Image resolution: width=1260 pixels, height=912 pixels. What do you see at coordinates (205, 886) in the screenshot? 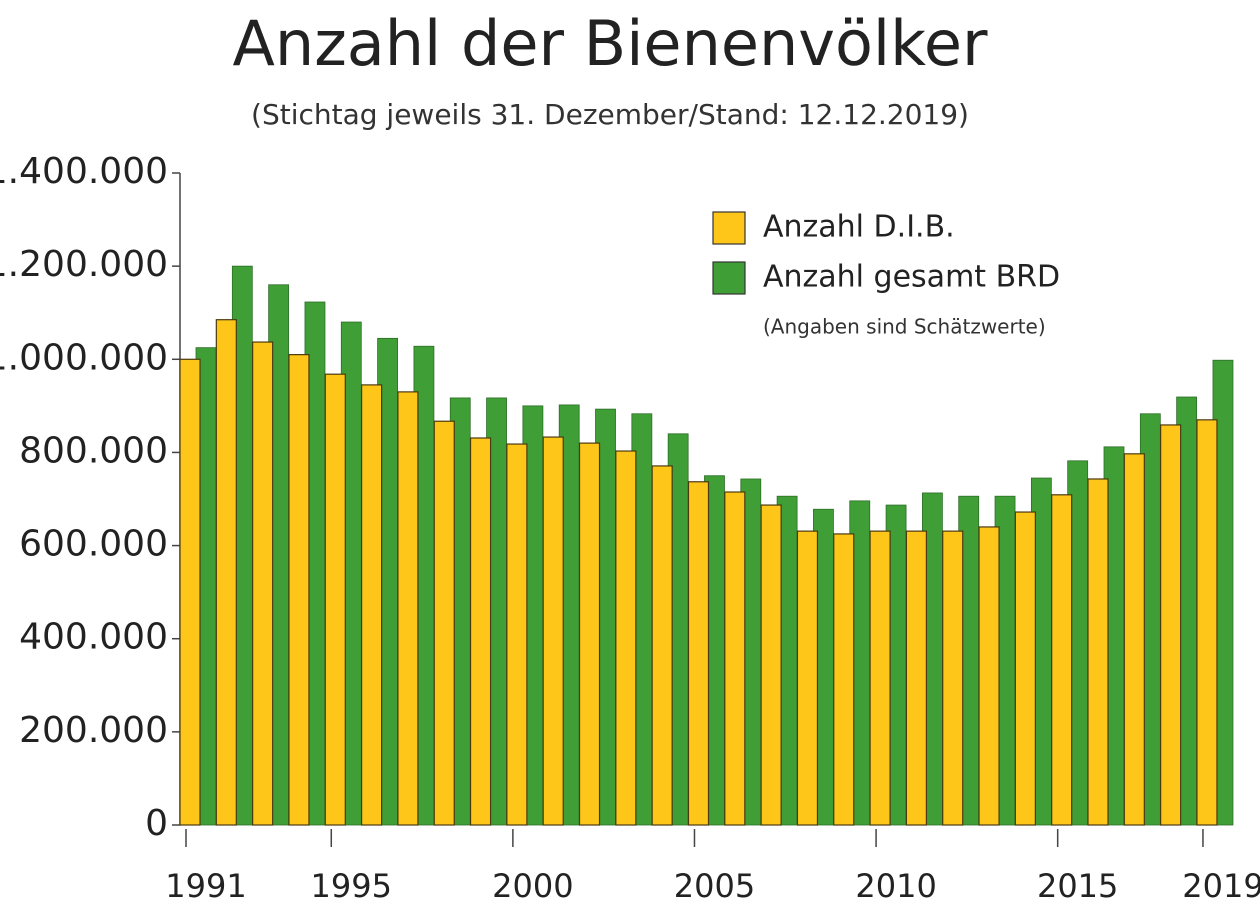
I see `x-tick-label: 1991` at bounding box center [205, 886].